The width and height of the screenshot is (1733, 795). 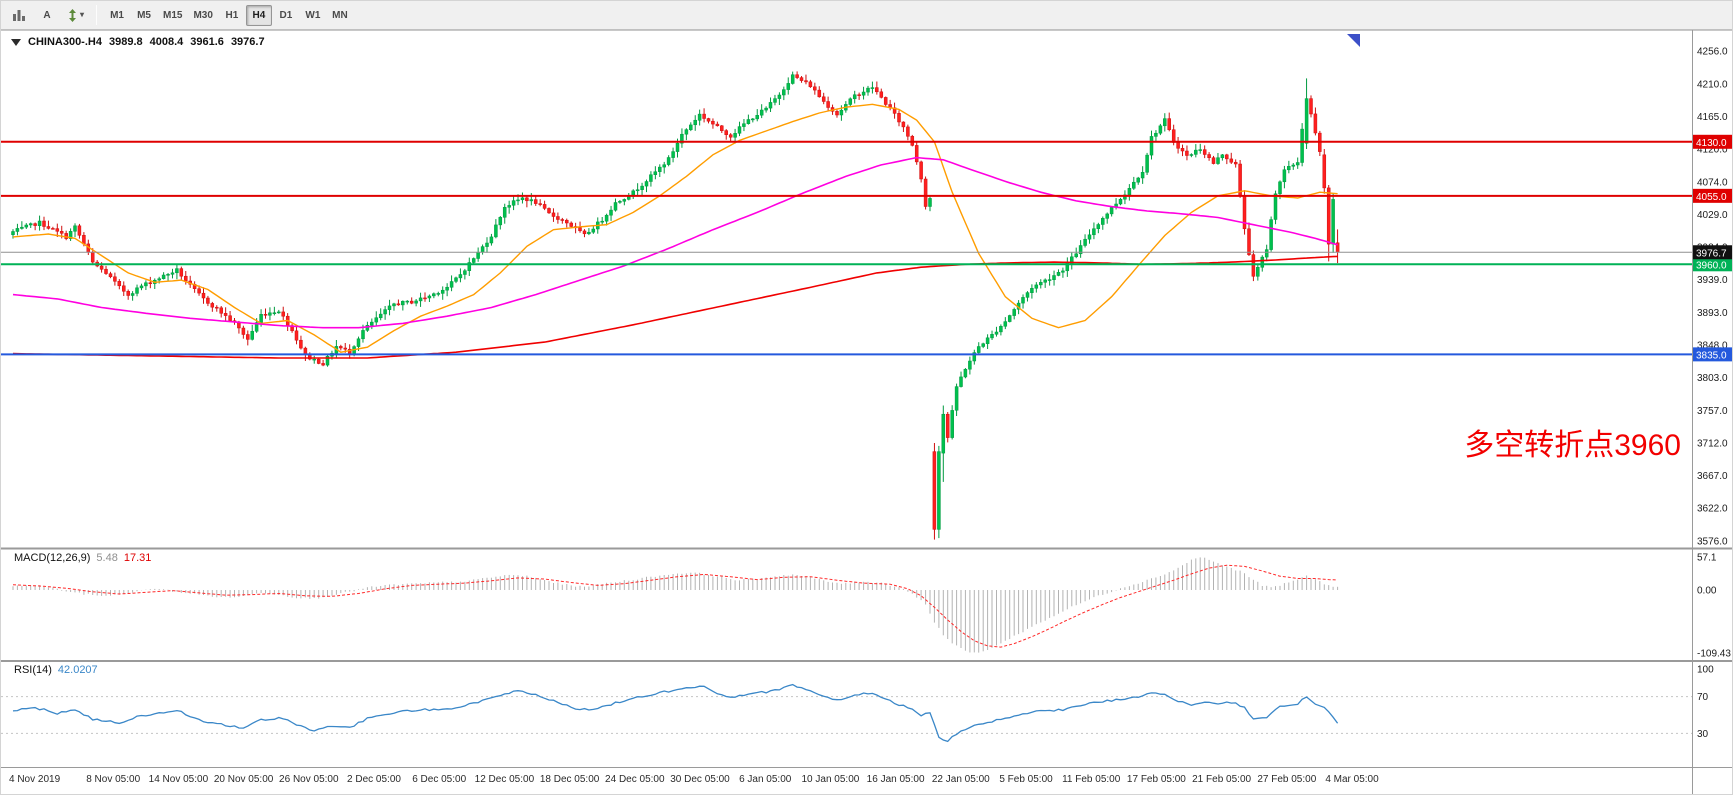 I want to click on charts-grid-button, so click(x=19, y=15).